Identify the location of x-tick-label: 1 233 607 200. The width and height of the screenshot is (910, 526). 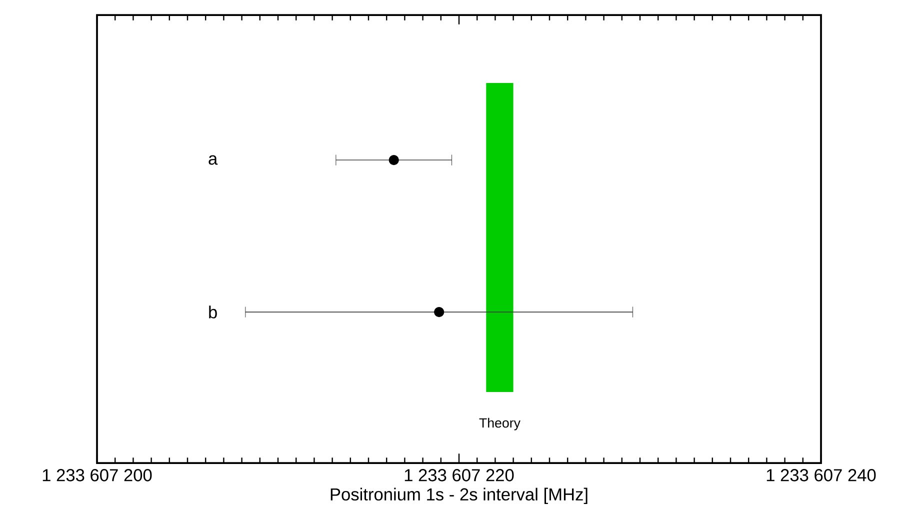
(97, 475).